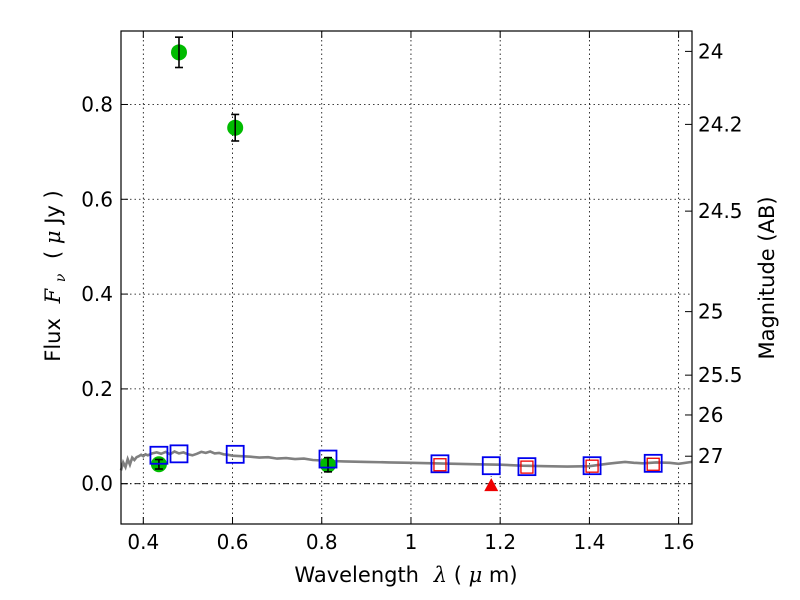 The image size is (800, 600). What do you see at coordinates (720, 124) in the screenshot?
I see `right-tick-label: 24.2` at bounding box center [720, 124].